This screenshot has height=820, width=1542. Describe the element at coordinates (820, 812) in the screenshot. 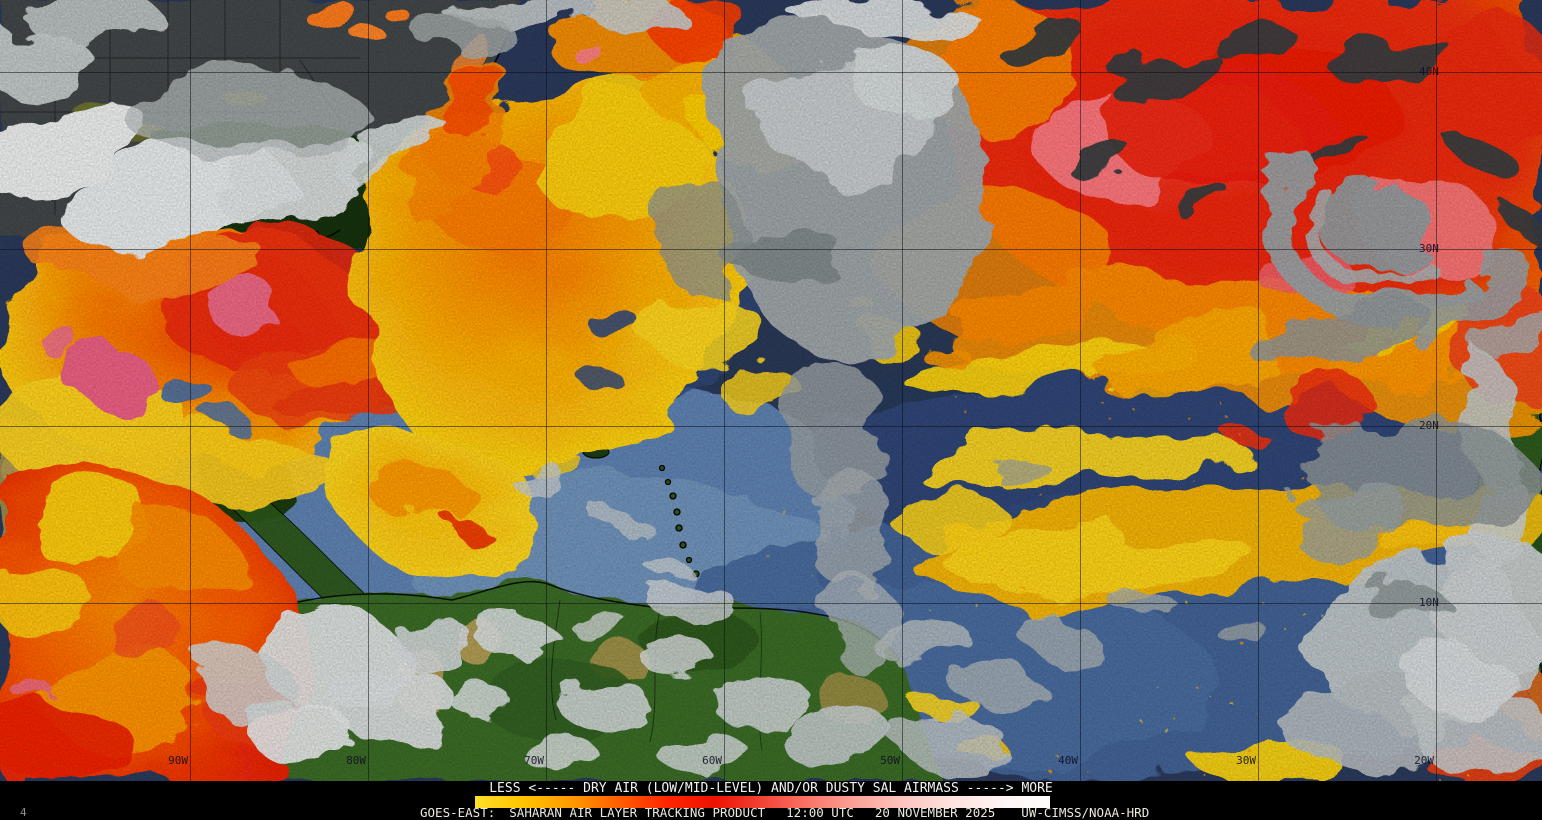

I see `product-time-label: 12:00 UTC` at that location.